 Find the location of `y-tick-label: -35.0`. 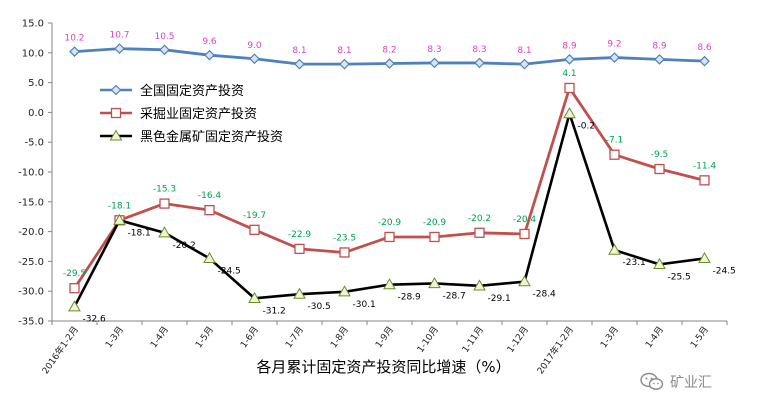

y-tick-label: -35.0 is located at coordinates (31, 322).